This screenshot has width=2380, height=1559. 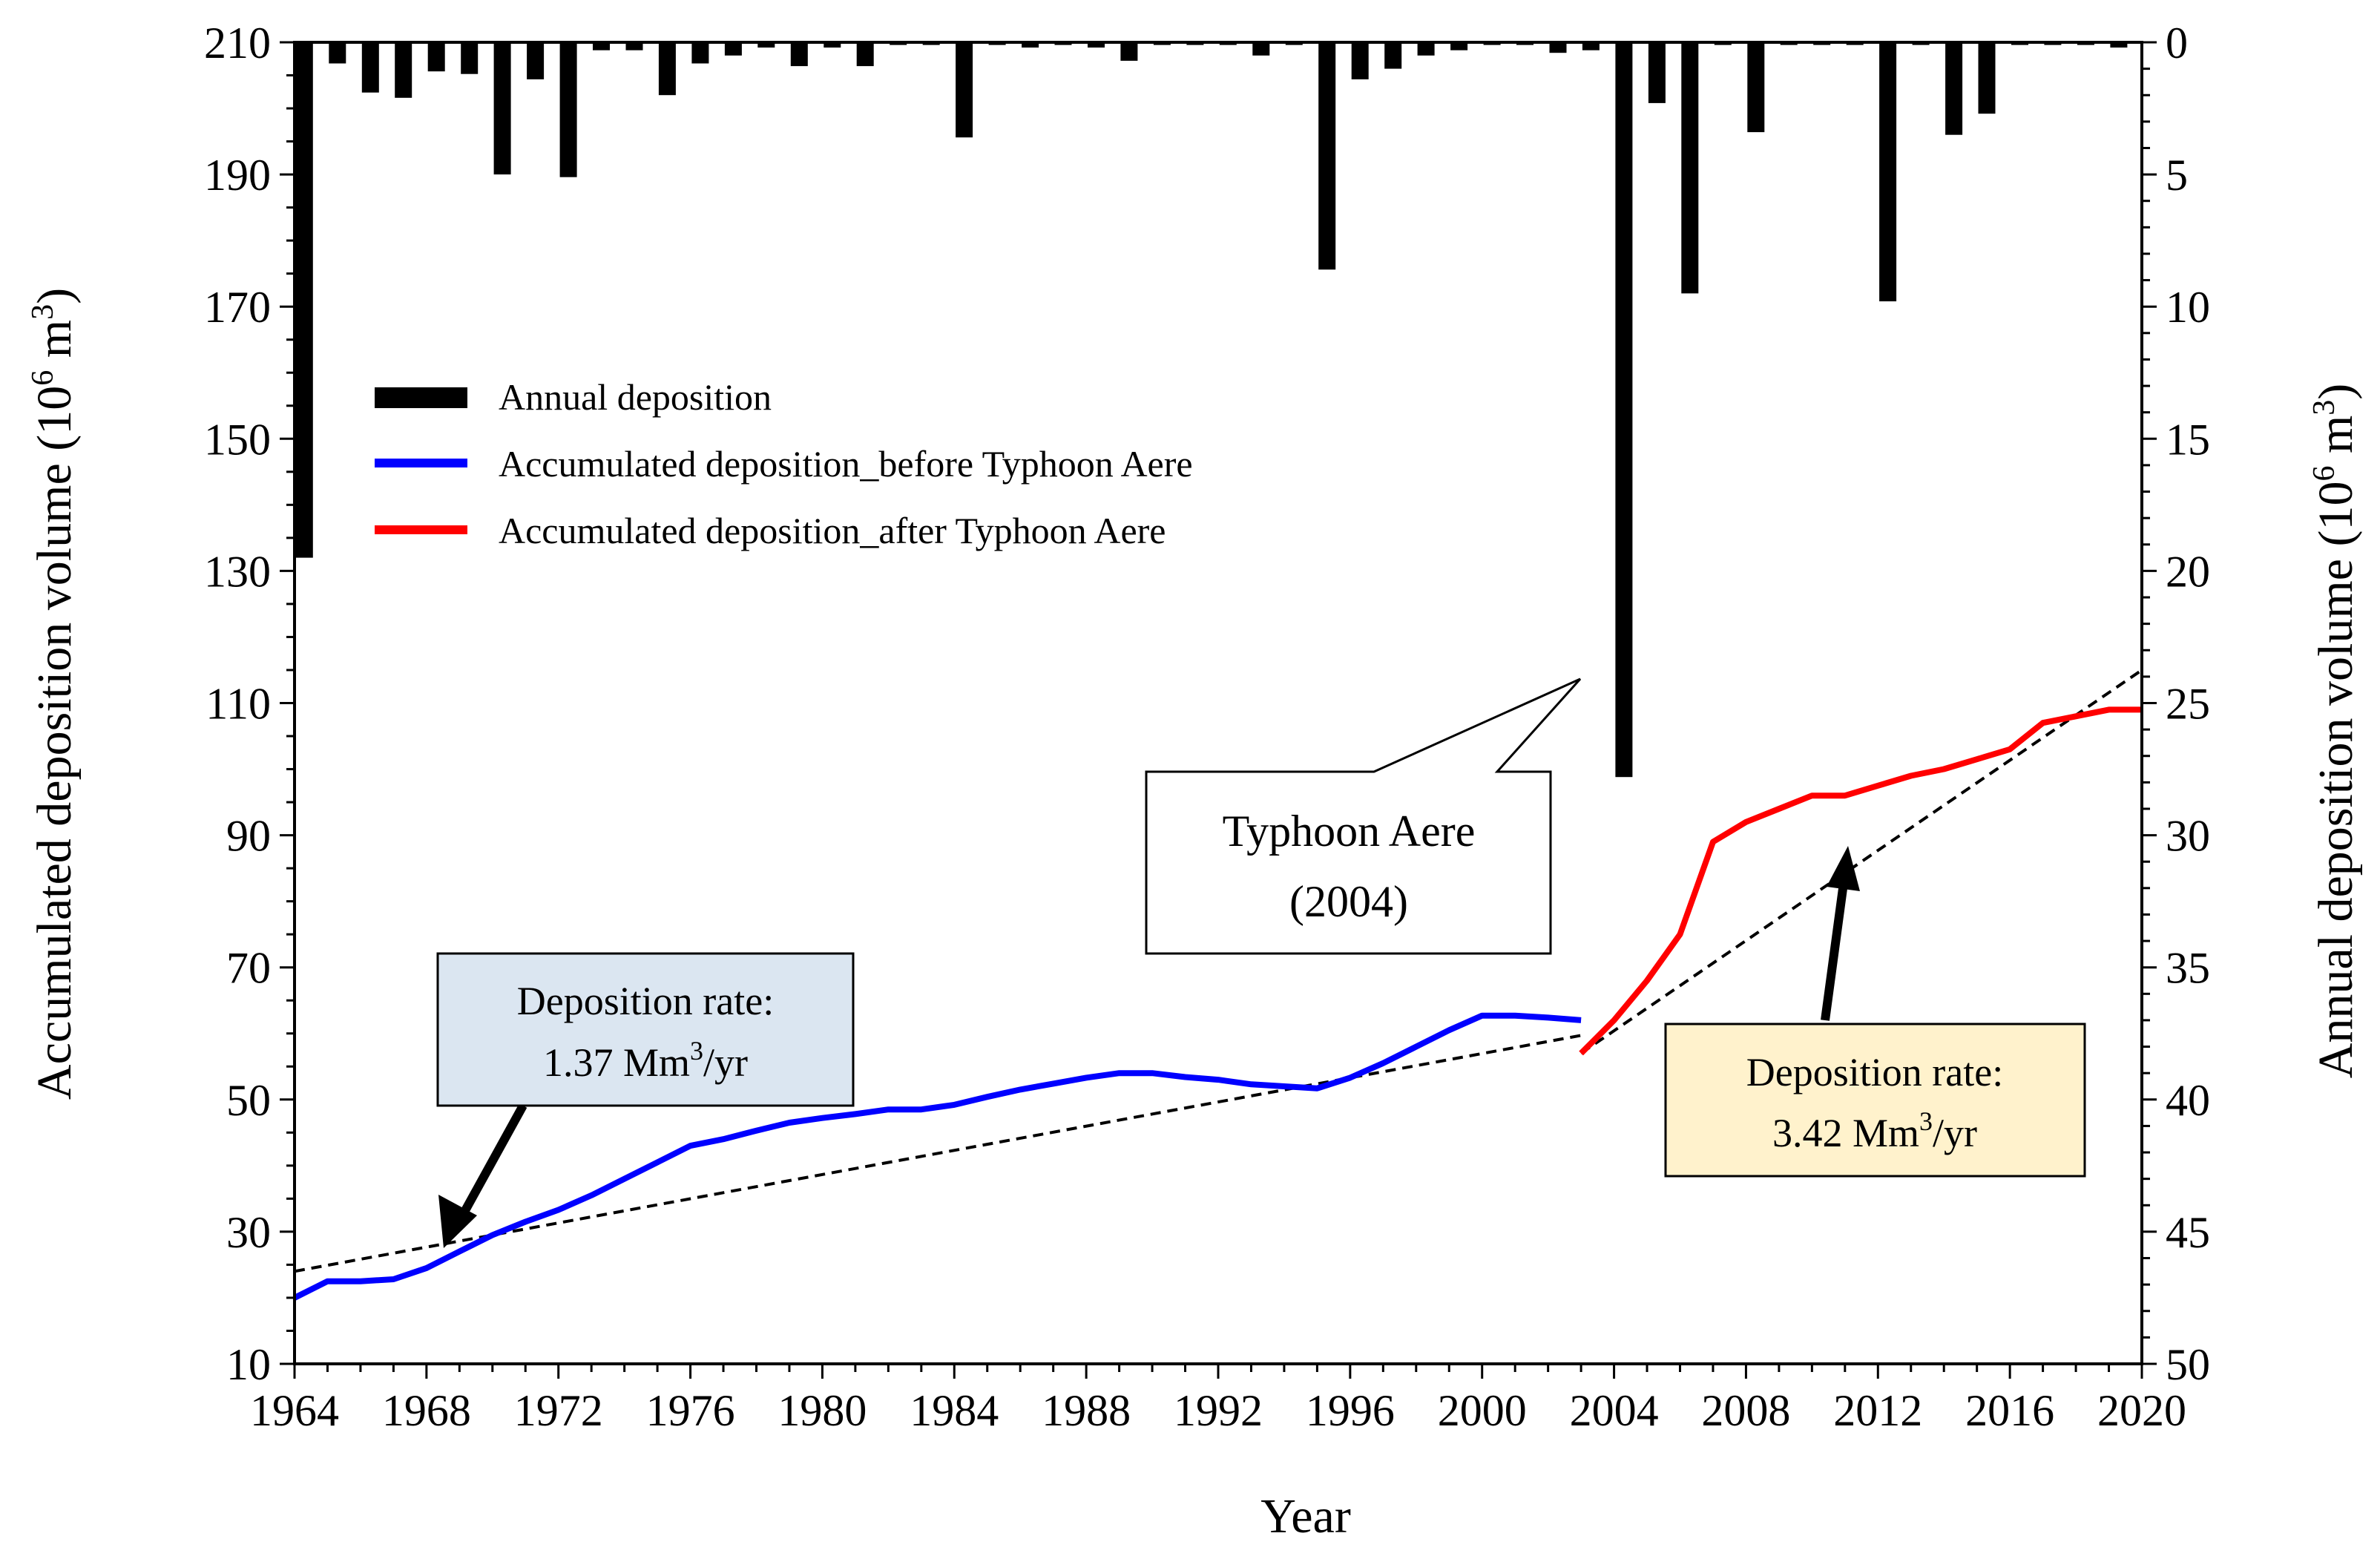 What do you see at coordinates (249, 836) in the screenshot?
I see `y-left-tick-label: 90` at bounding box center [249, 836].